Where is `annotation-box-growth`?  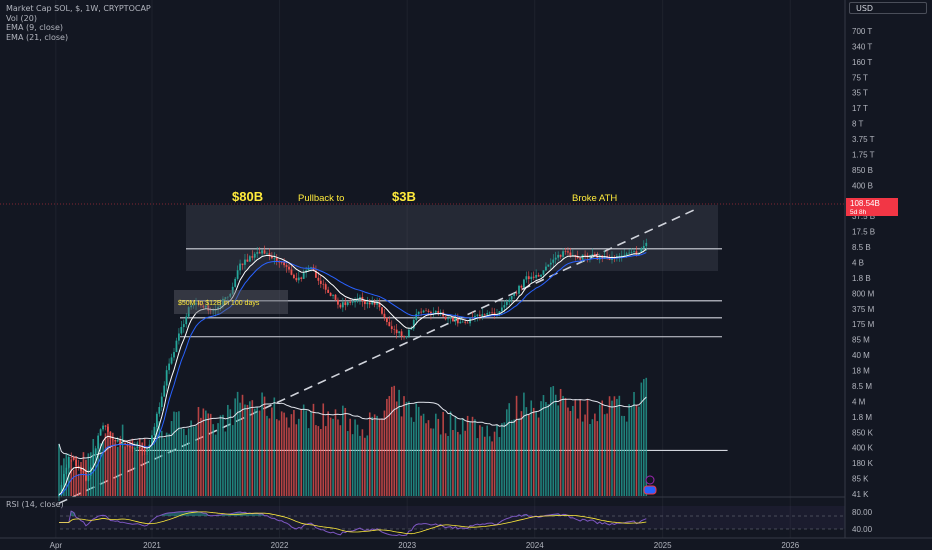 annotation-box-growth is located at coordinates (231, 302).